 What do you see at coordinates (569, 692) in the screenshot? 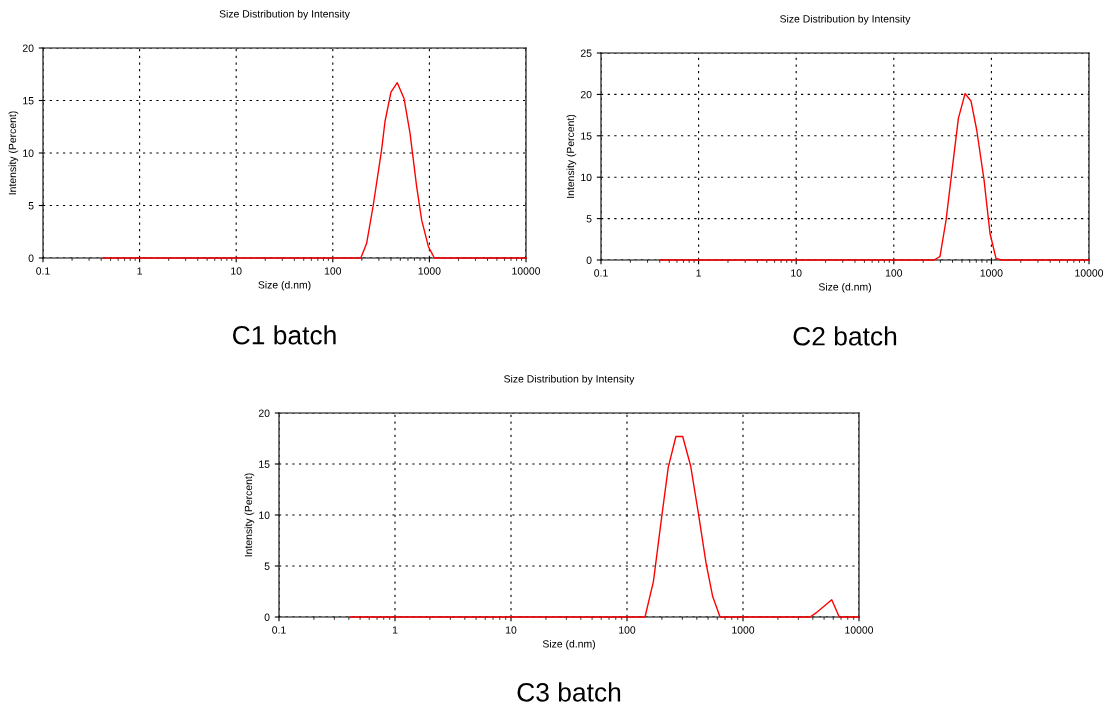
I see `text: C3 batch` at bounding box center [569, 692].